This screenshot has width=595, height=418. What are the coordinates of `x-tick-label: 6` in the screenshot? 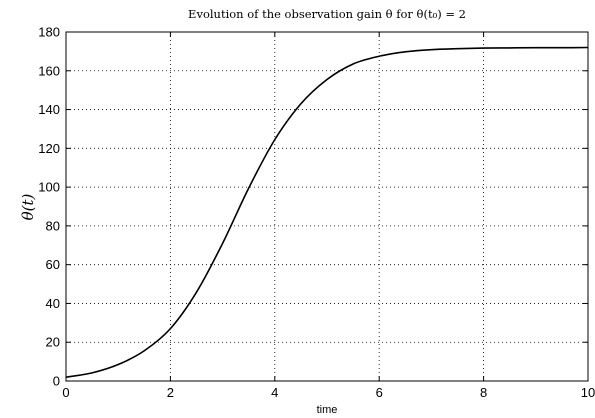 It's located at (379, 392).